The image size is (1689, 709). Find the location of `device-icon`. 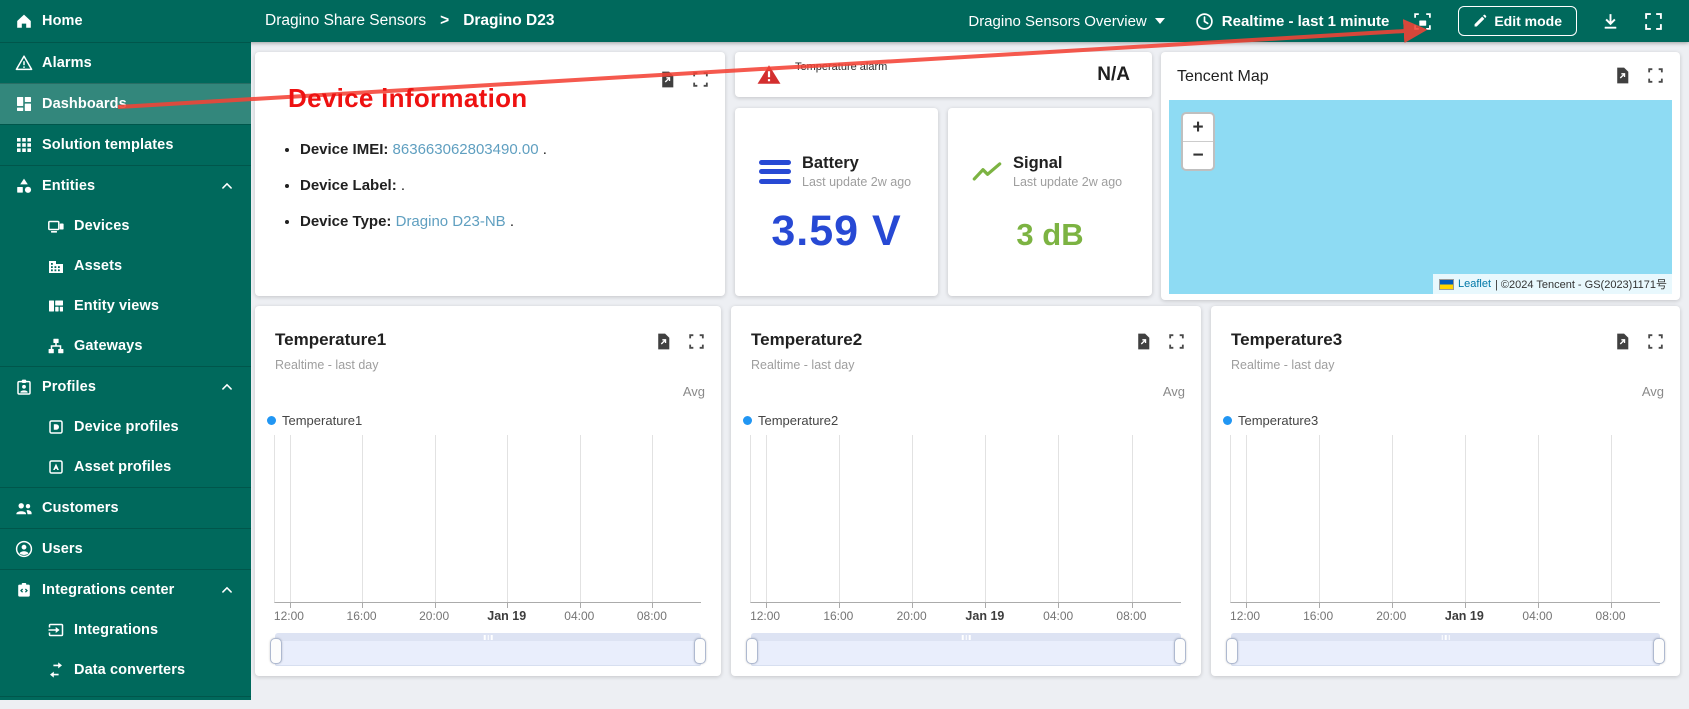

device-icon is located at coordinates (56, 226).